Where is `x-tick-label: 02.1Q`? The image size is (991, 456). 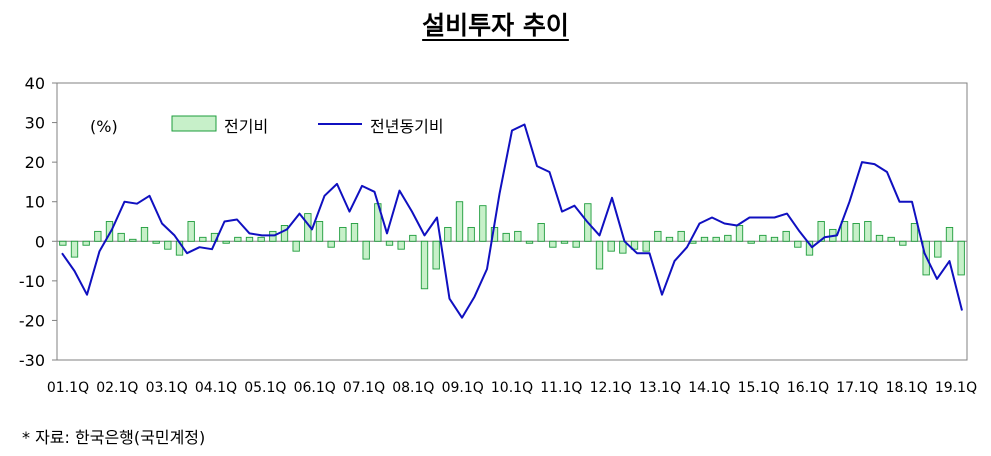
x-tick-label: 02.1Q is located at coordinates (117, 388).